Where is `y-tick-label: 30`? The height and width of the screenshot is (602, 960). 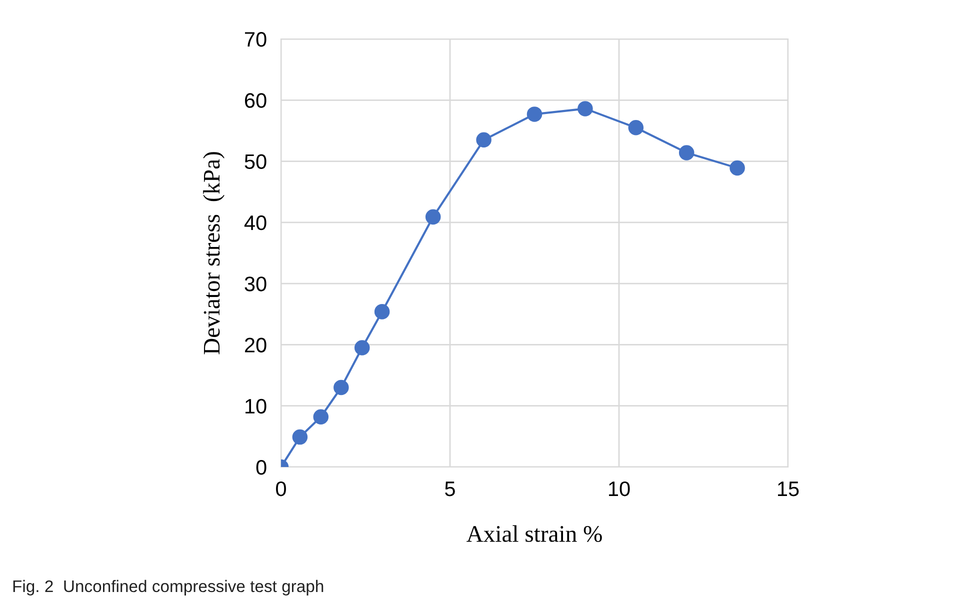
y-tick-label: 30 is located at coordinates (255, 284).